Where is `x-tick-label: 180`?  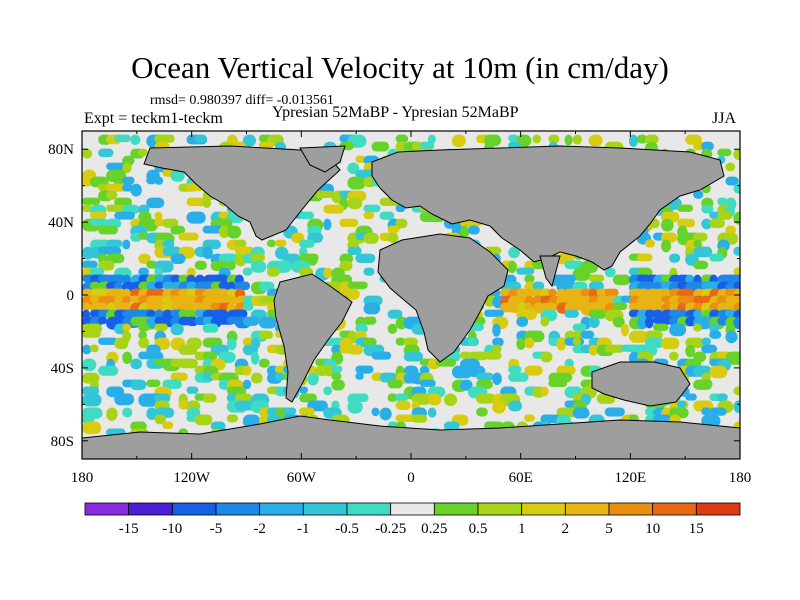
x-tick-label: 180 is located at coordinates (740, 478).